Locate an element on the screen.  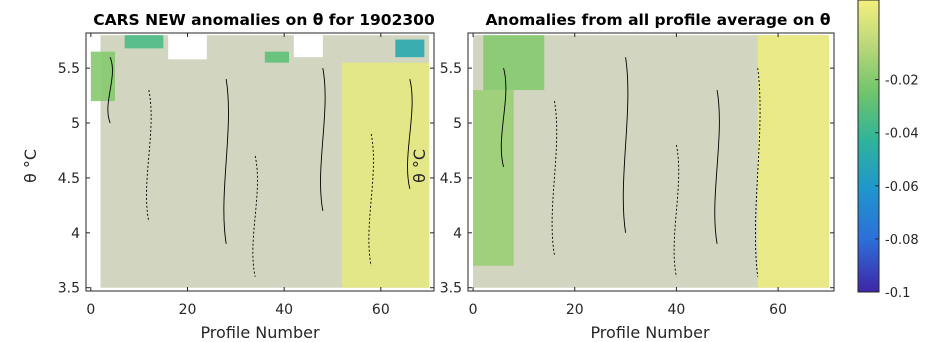
left-y-tick-label-0: 3.5 is located at coordinates (69, 289).